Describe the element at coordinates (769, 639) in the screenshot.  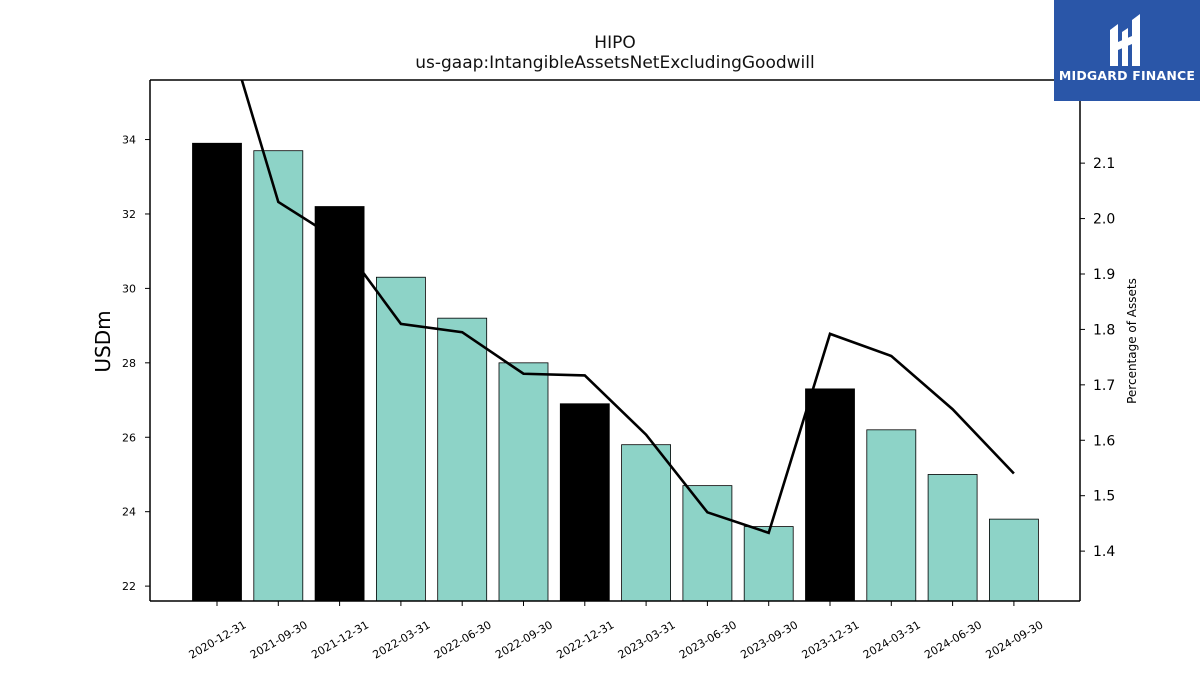
I see `x-tick-label: 2023-09-30` at that location.